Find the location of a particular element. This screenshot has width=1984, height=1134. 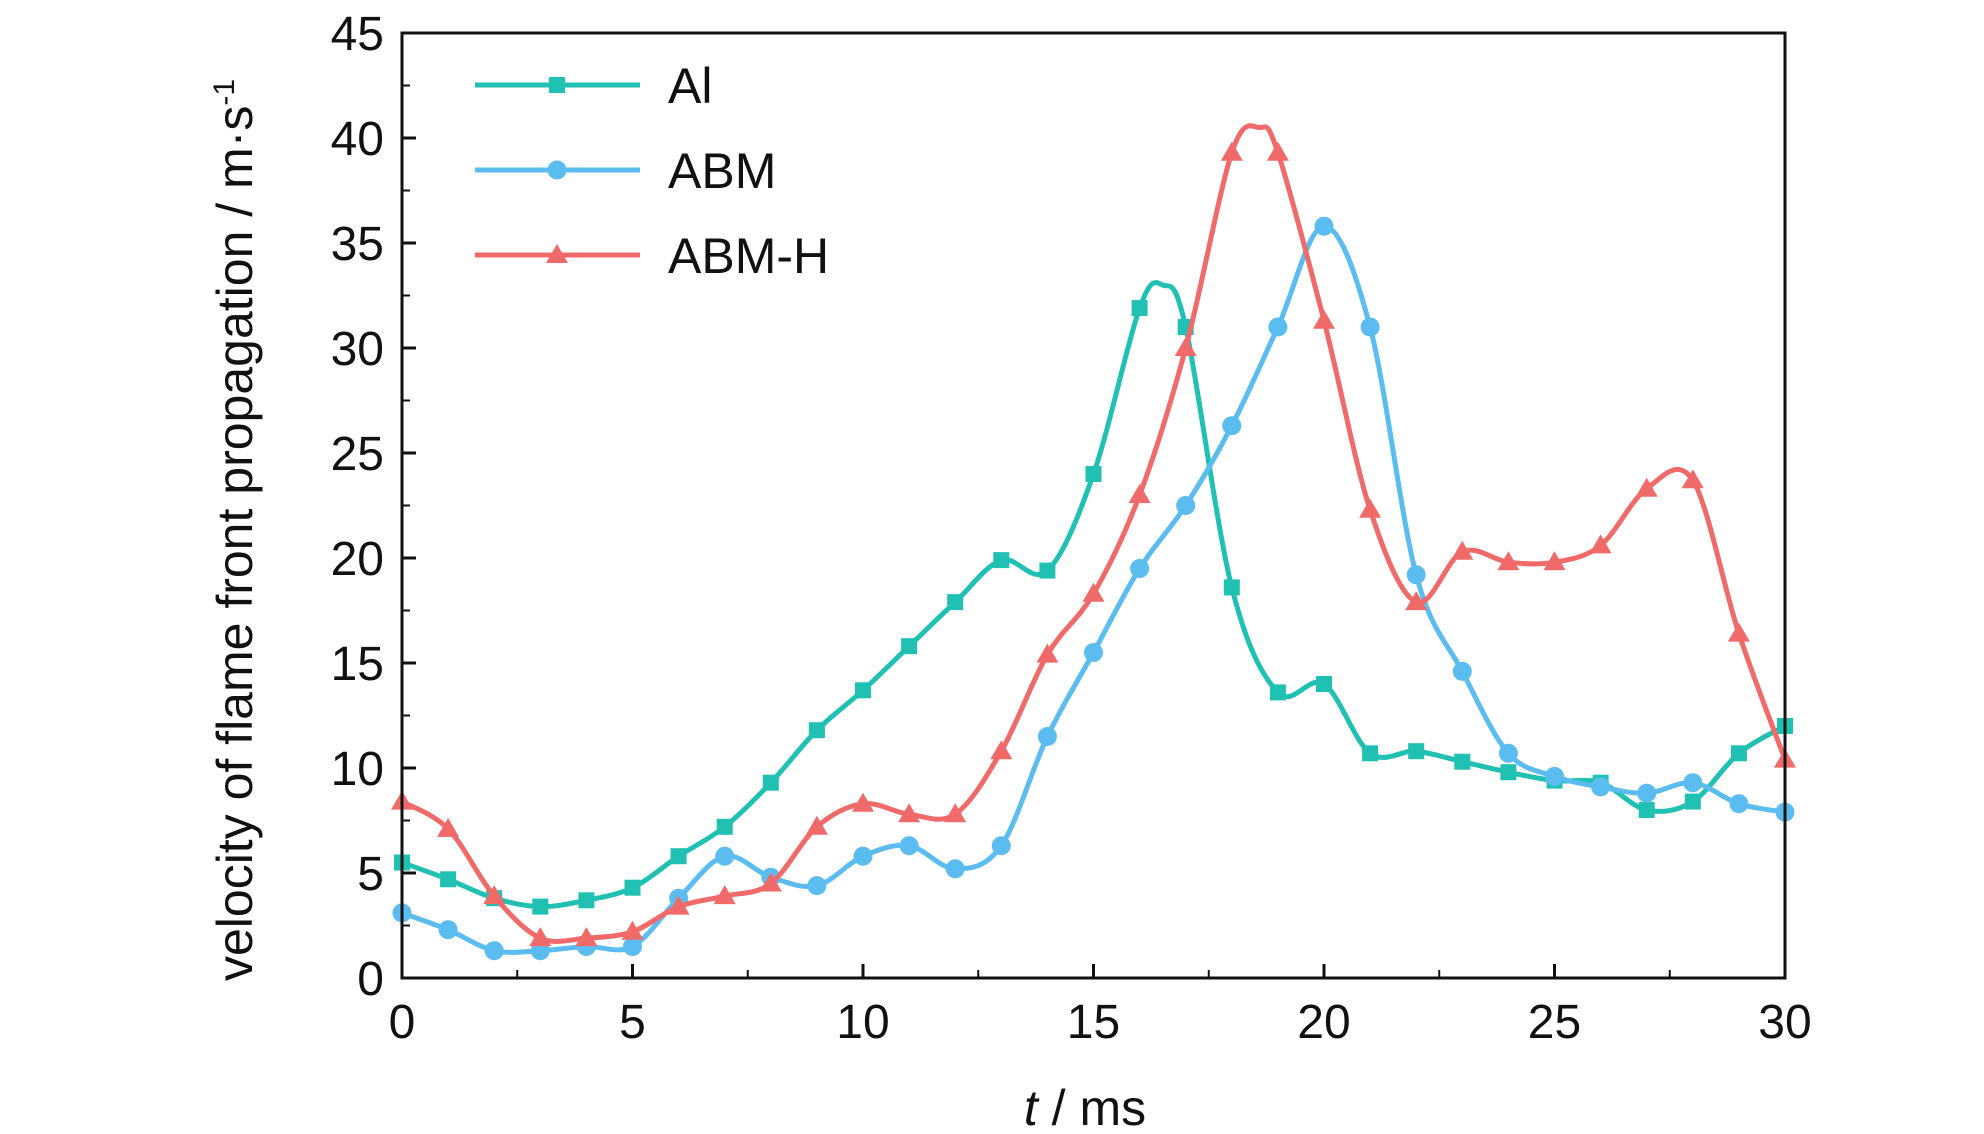

x-tick-label: 10 is located at coordinates (862, 1022).